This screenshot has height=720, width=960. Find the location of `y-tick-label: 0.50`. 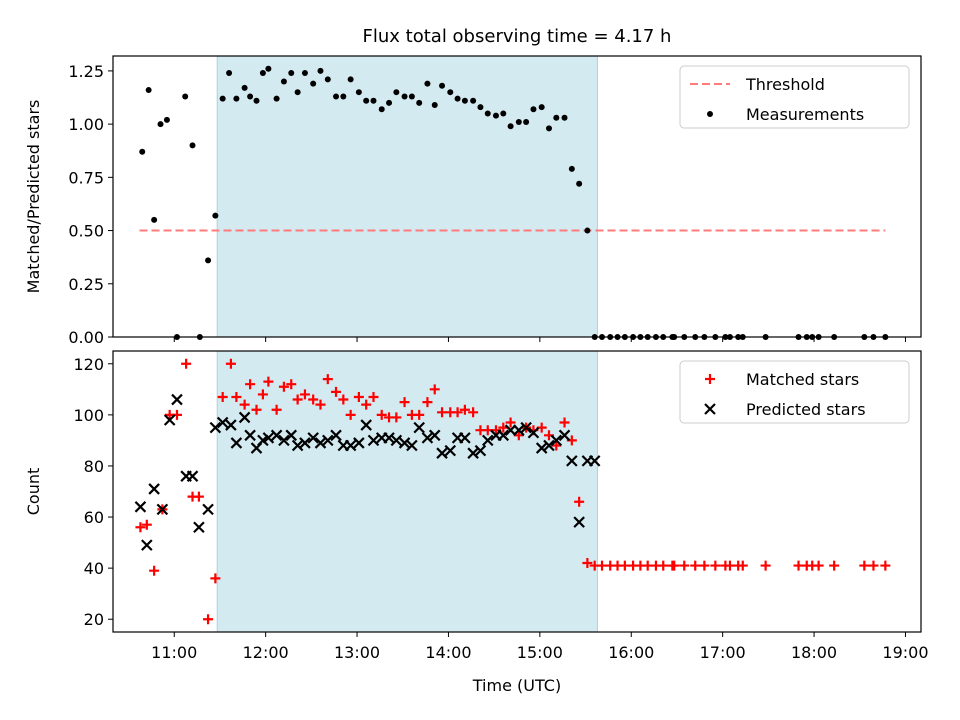

y-tick-label: 0.50 is located at coordinates (86, 231).